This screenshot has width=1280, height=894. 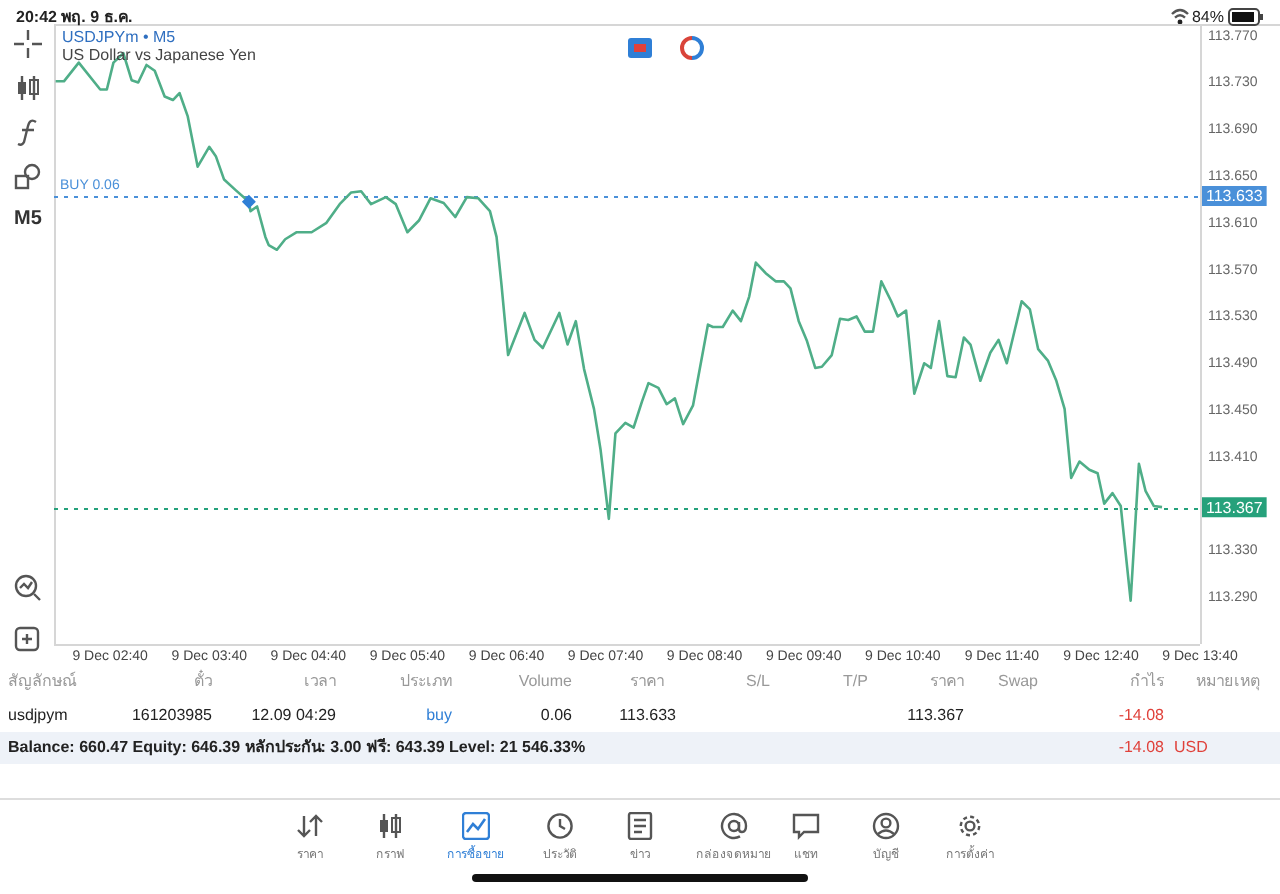 What do you see at coordinates (297, 748) in the screenshot?
I see `text: Balance: 660.47 Equity: 646.39 หลักประกัน: 3.00 ฟรี: 643.39 Level: 21 546.33%` at bounding box center [297, 748].